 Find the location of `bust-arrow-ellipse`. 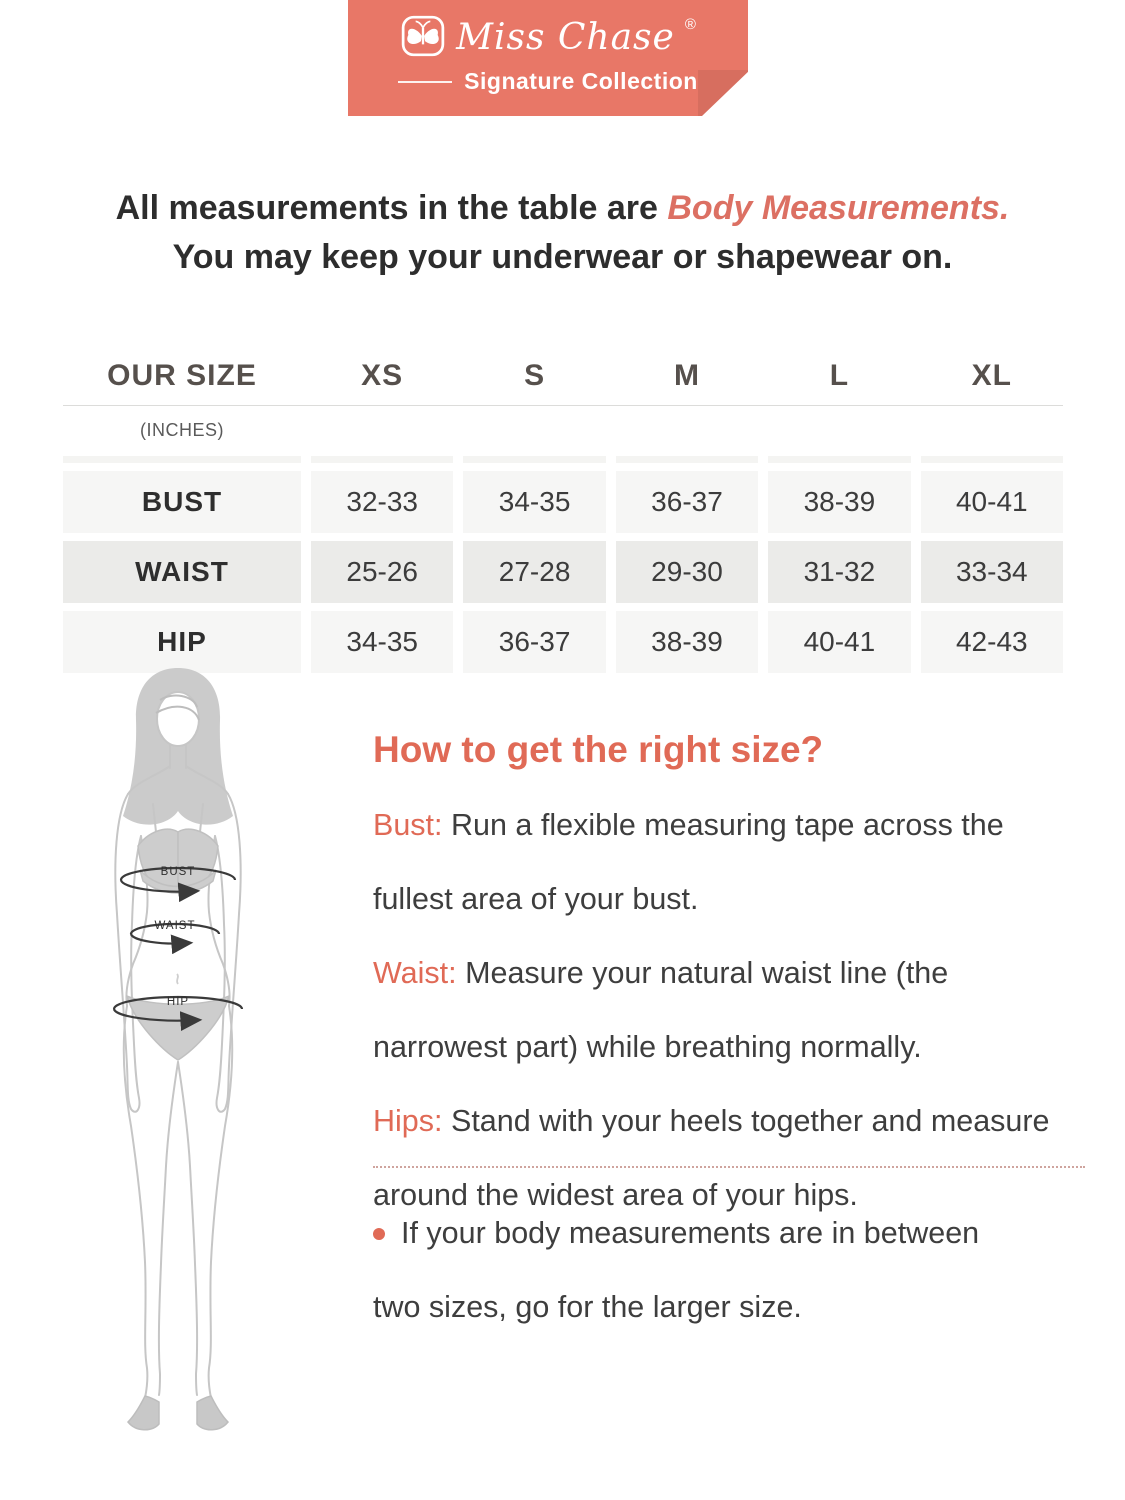

bust-arrow-ellipse is located at coordinates (178, 873).